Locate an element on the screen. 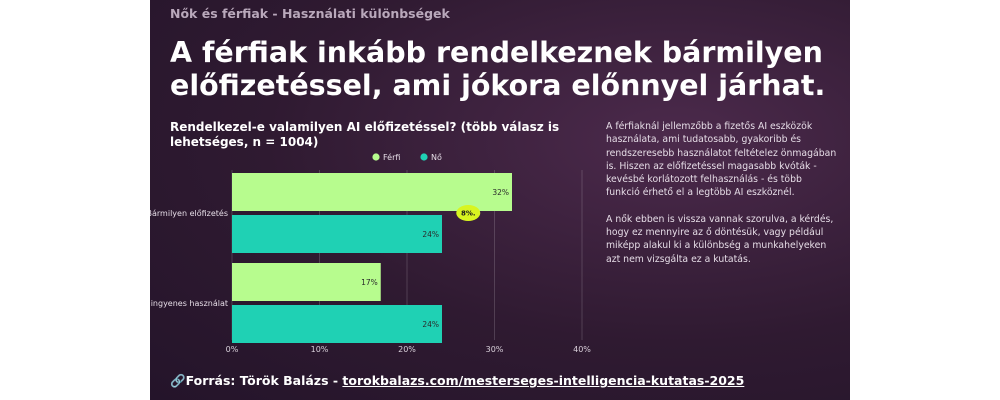  x-tick-label: 10% is located at coordinates (320, 349).